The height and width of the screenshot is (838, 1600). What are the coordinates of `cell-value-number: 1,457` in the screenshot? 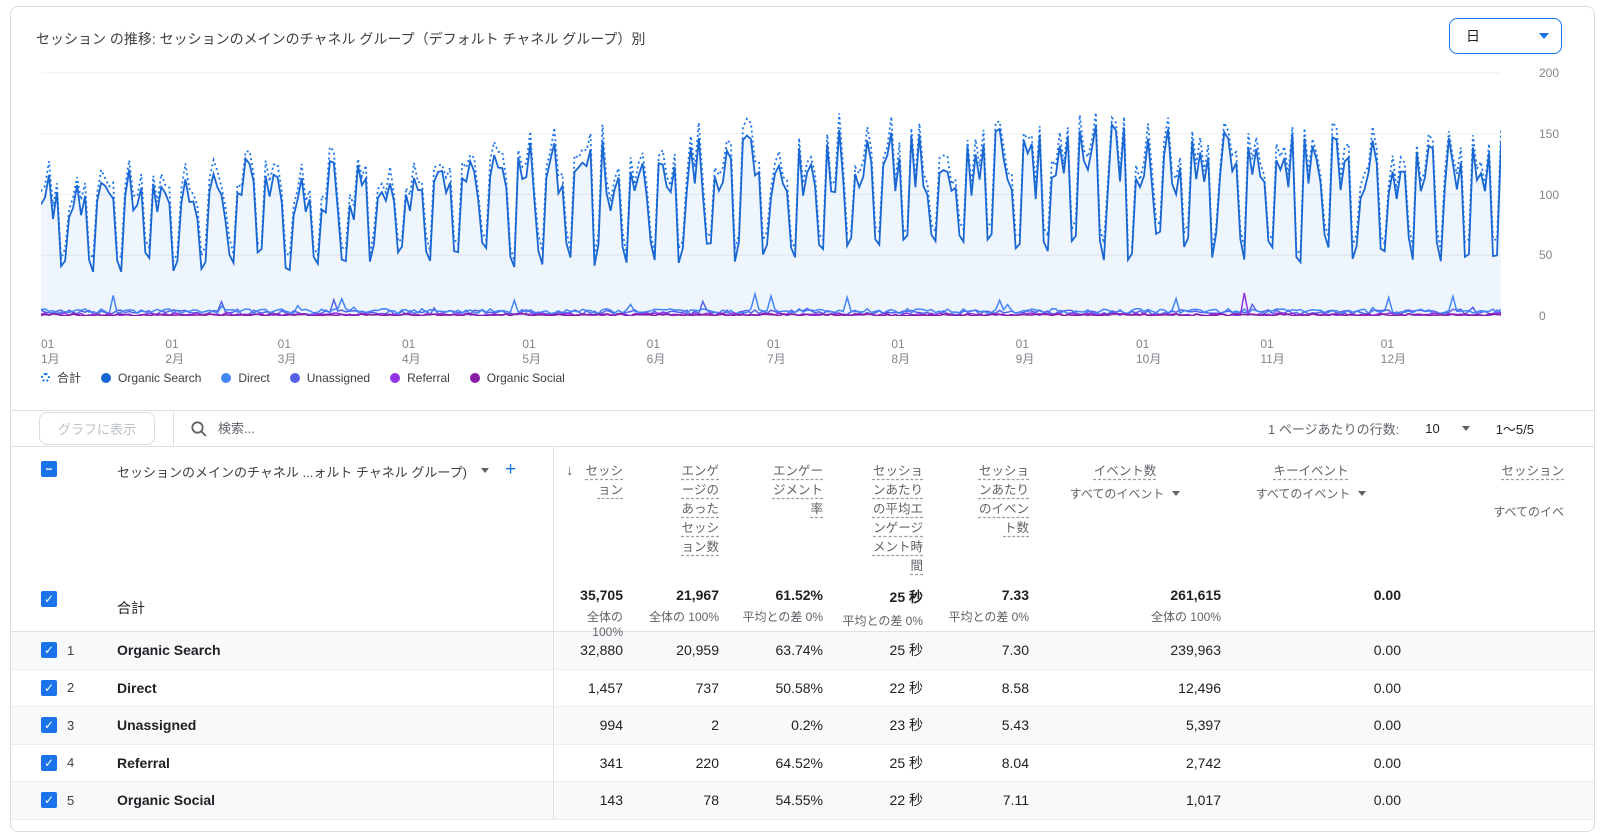 It's located at (605, 687).